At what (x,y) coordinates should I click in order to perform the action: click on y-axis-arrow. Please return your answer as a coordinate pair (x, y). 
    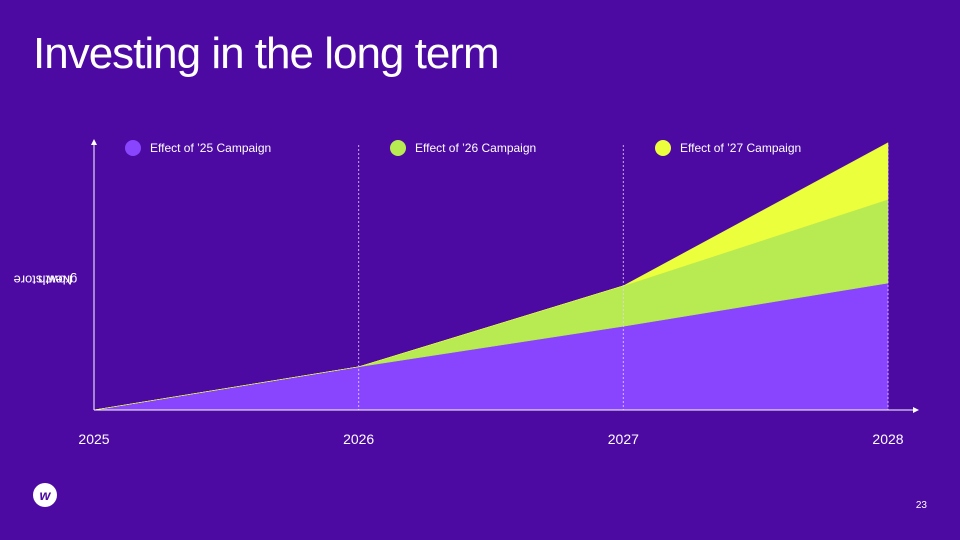
    Looking at the image, I should click on (94, 142).